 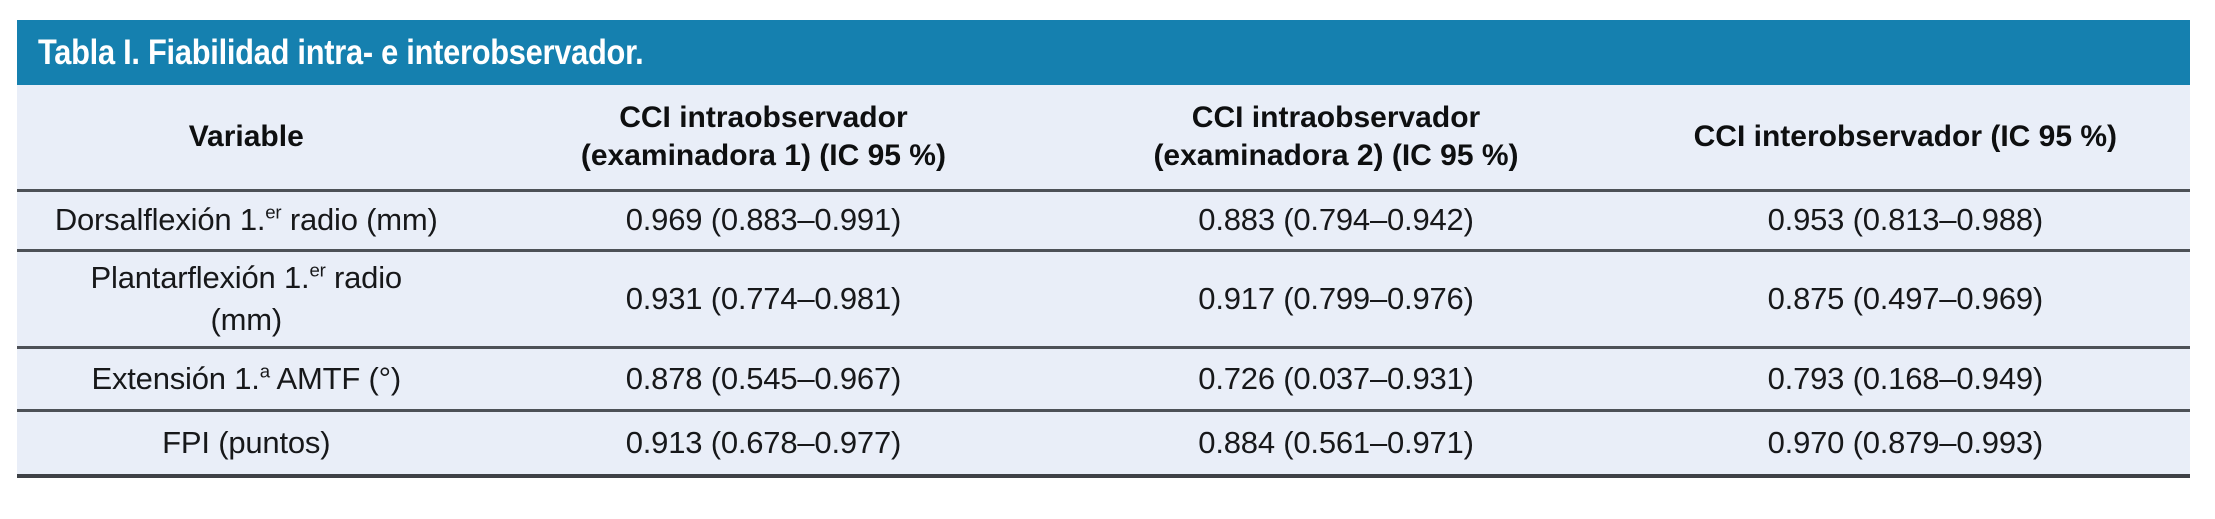 I want to click on variable-label: Extensión 1.a AMTF (°), so click(x=246, y=378).